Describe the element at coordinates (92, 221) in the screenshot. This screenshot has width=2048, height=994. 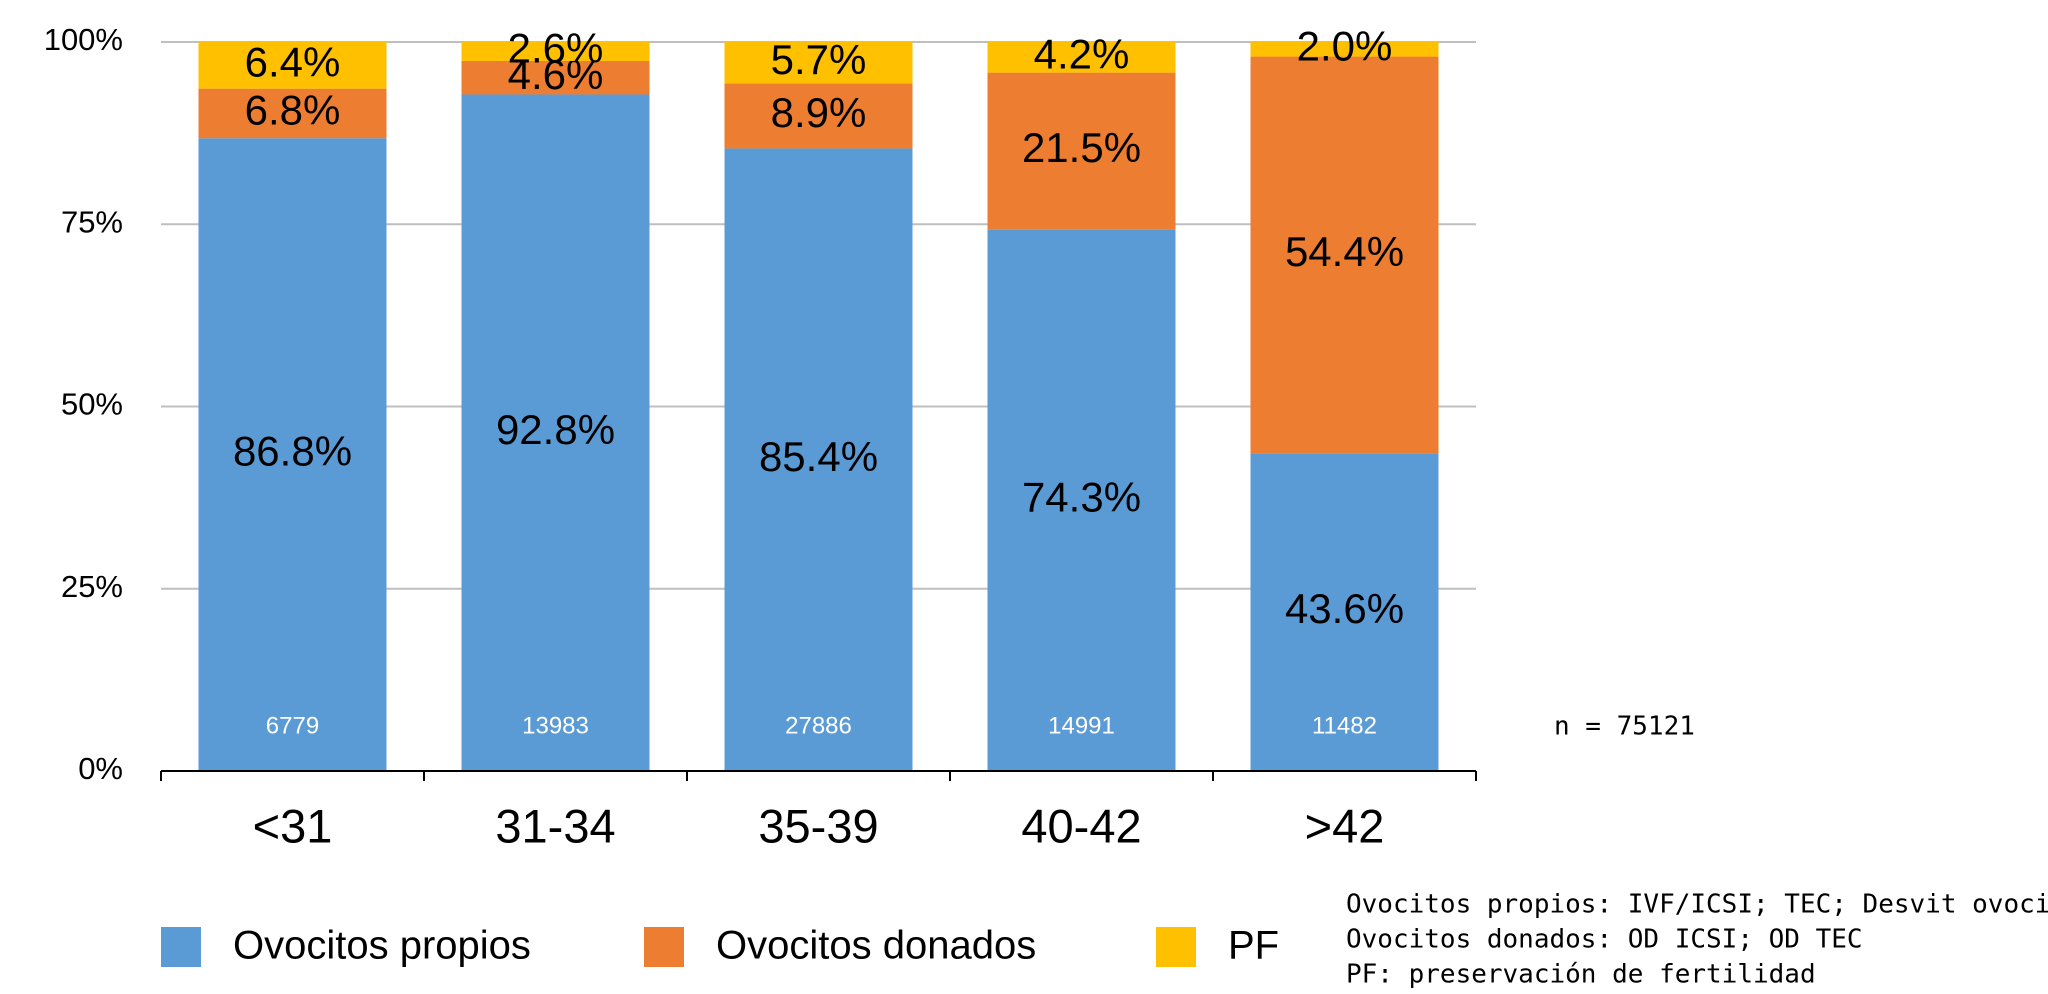
I see `y-tick-label: 75%` at that location.